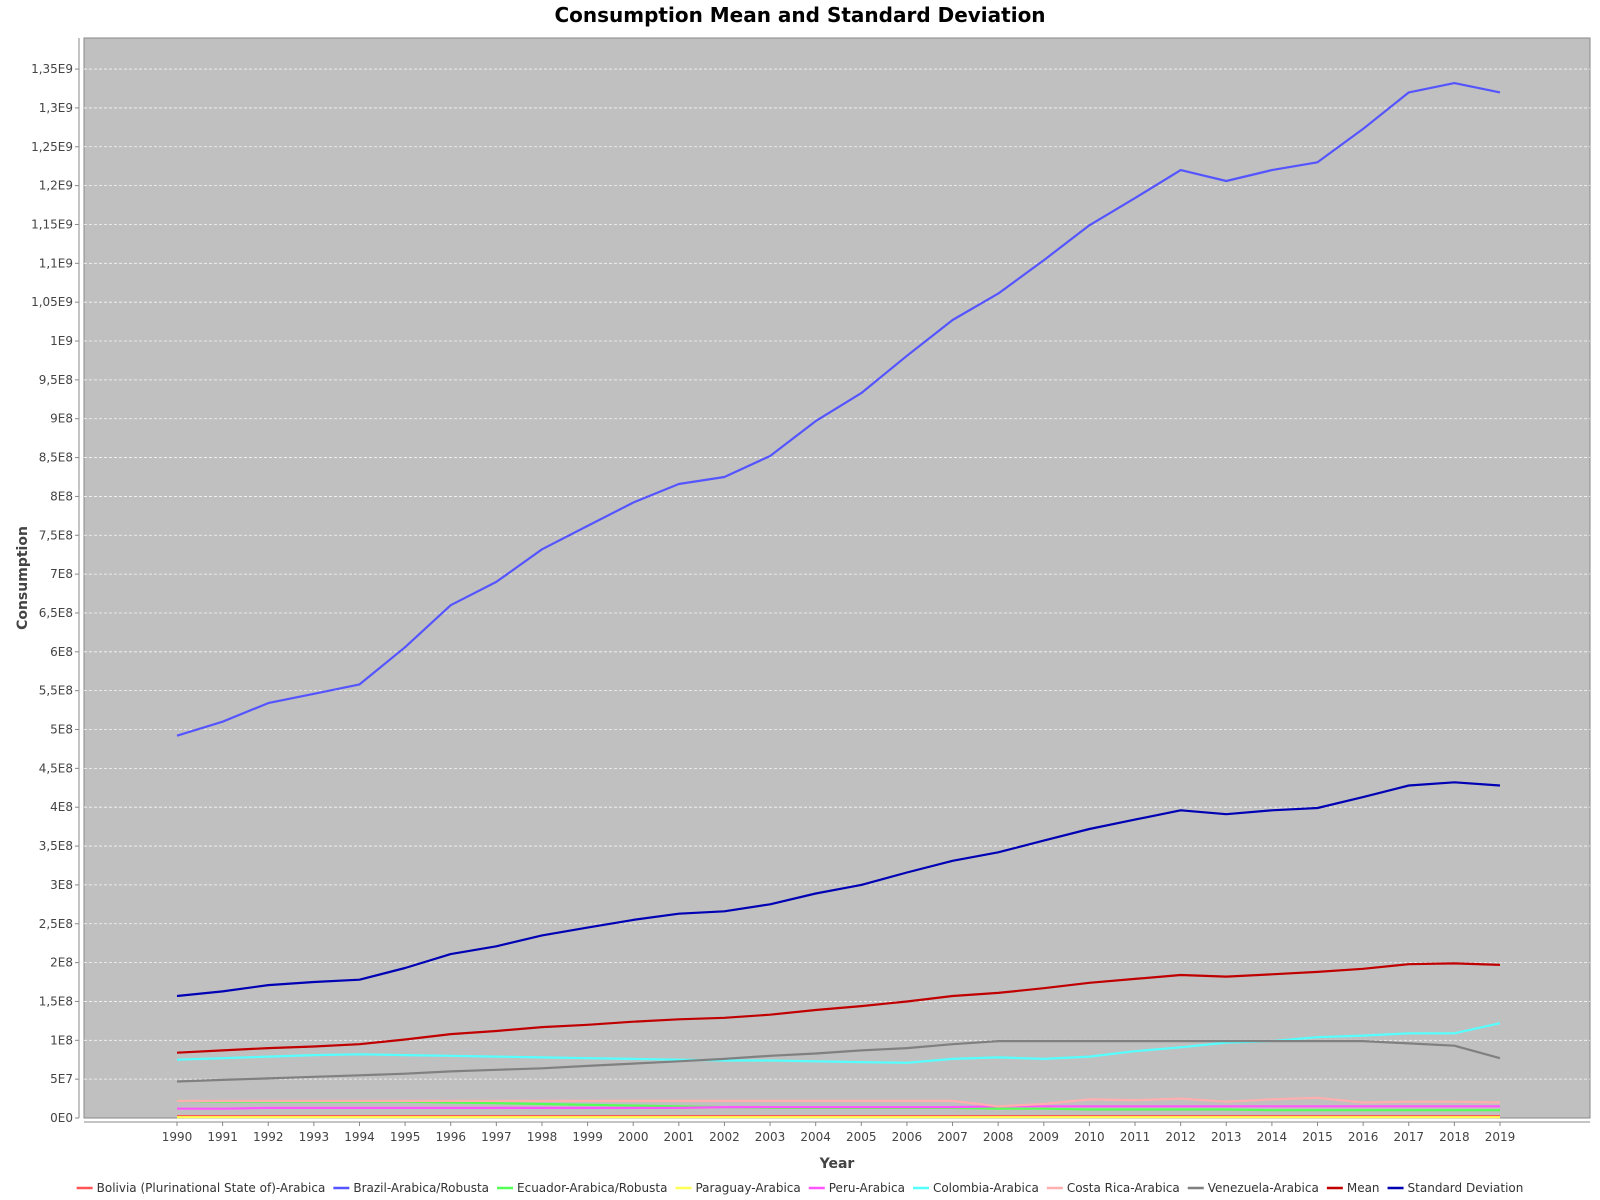 This screenshot has height=1200, width=1600. Describe the element at coordinates (799, 15) in the screenshot. I see `chart-title: Consumption Mean and Standard Deviation` at that location.